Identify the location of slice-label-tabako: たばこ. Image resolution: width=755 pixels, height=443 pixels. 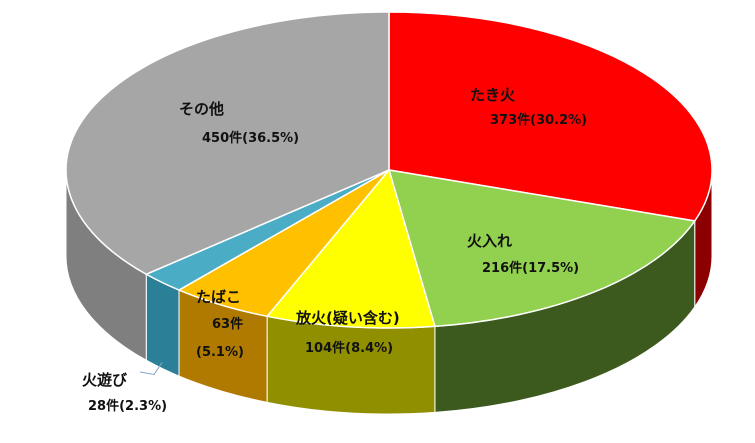
(218, 297).